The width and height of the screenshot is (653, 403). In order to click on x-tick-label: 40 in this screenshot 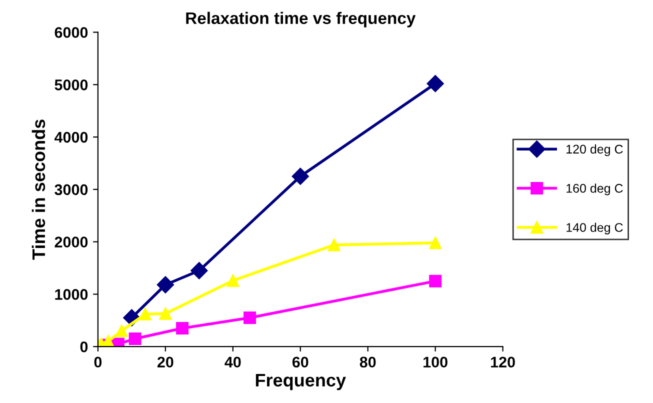, I will do `click(232, 362)`.